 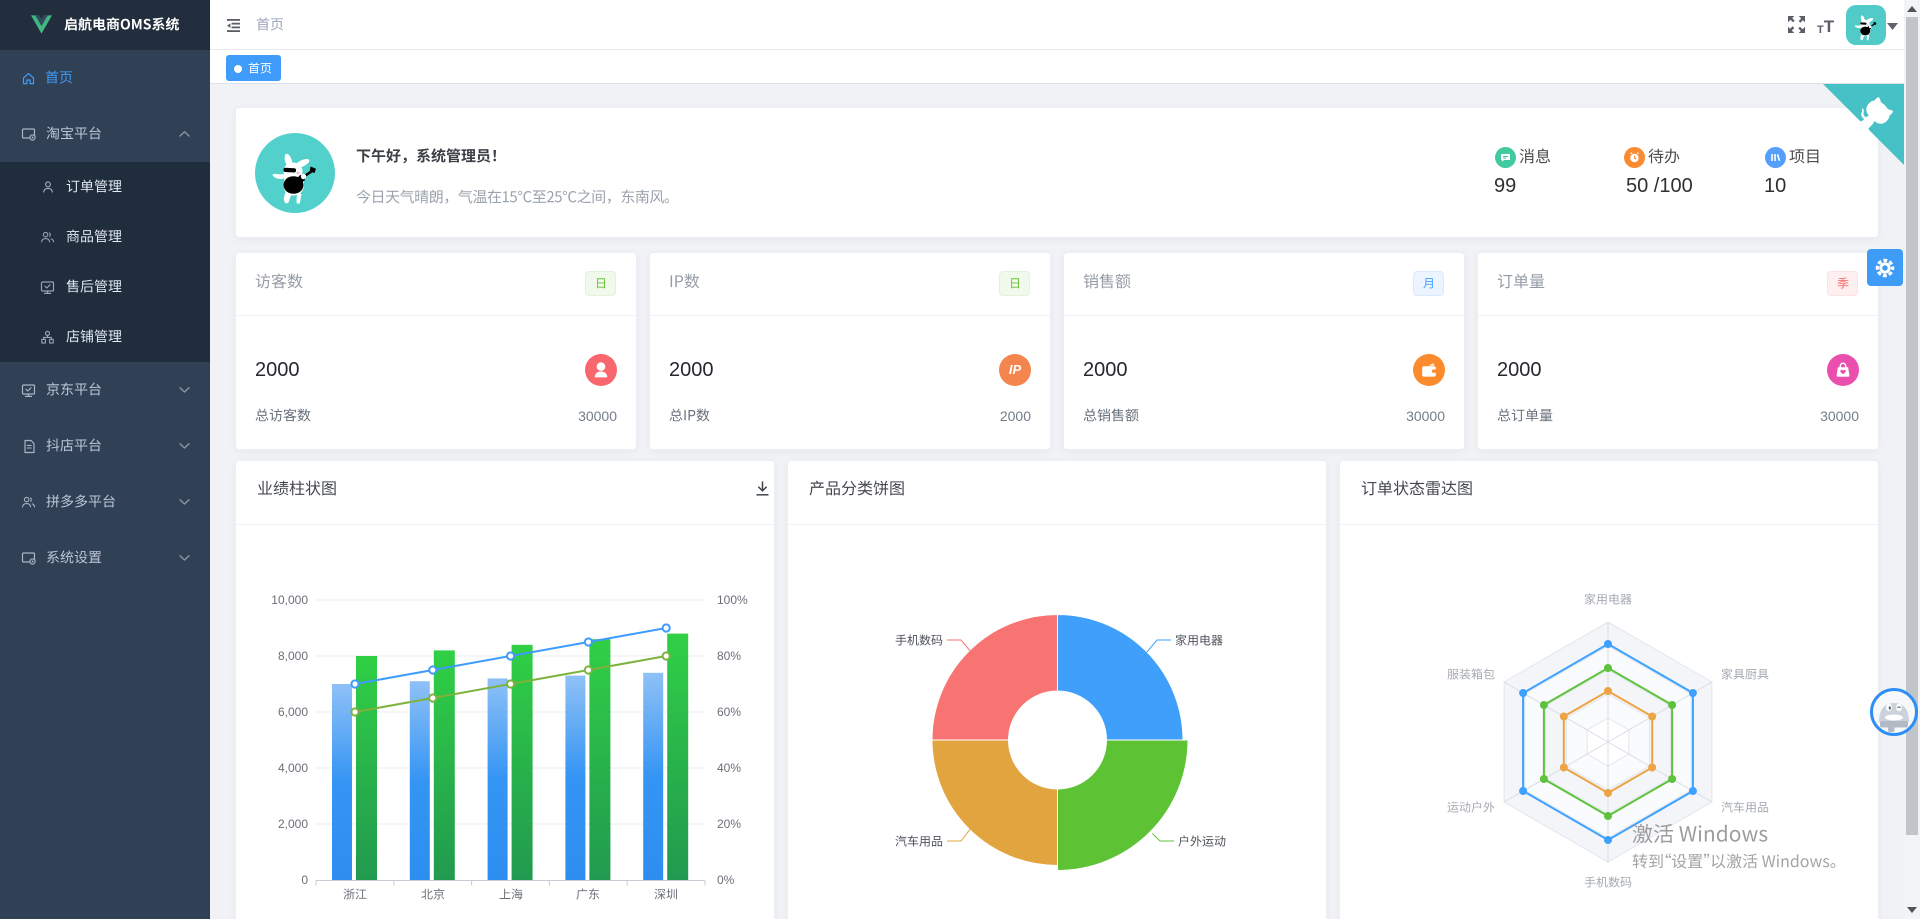 What do you see at coordinates (729, 768) in the screenshot?
I see `svg-text: 40%` at bounding box center [729, 768].